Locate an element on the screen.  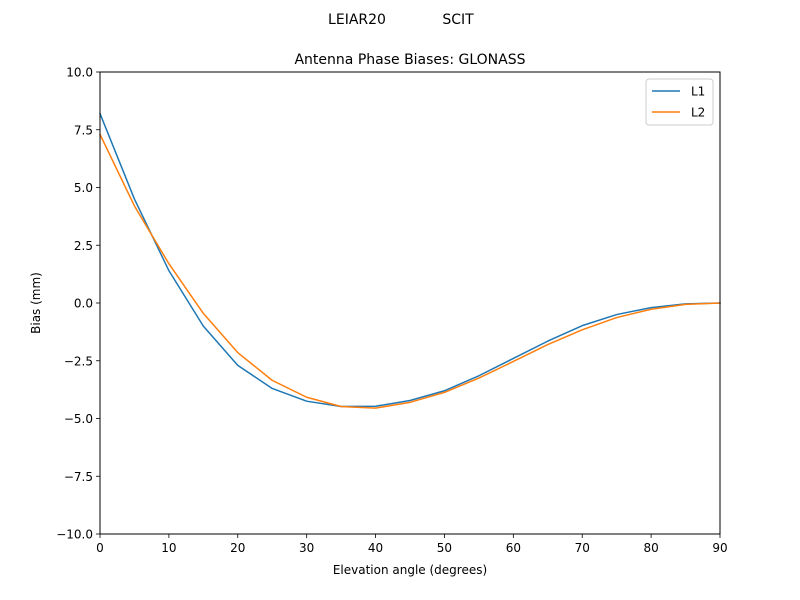
y-tick-label: −10.0 is located at coordinates (74, 535).